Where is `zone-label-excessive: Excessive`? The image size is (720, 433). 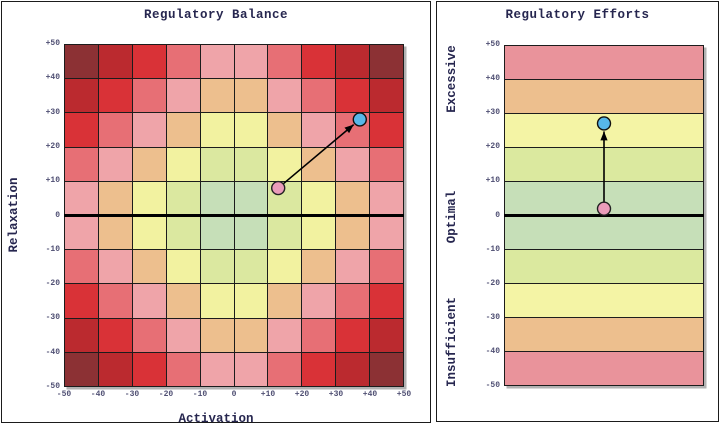
zone-label-excessive: Excessive is located at coordinates (452, 79).